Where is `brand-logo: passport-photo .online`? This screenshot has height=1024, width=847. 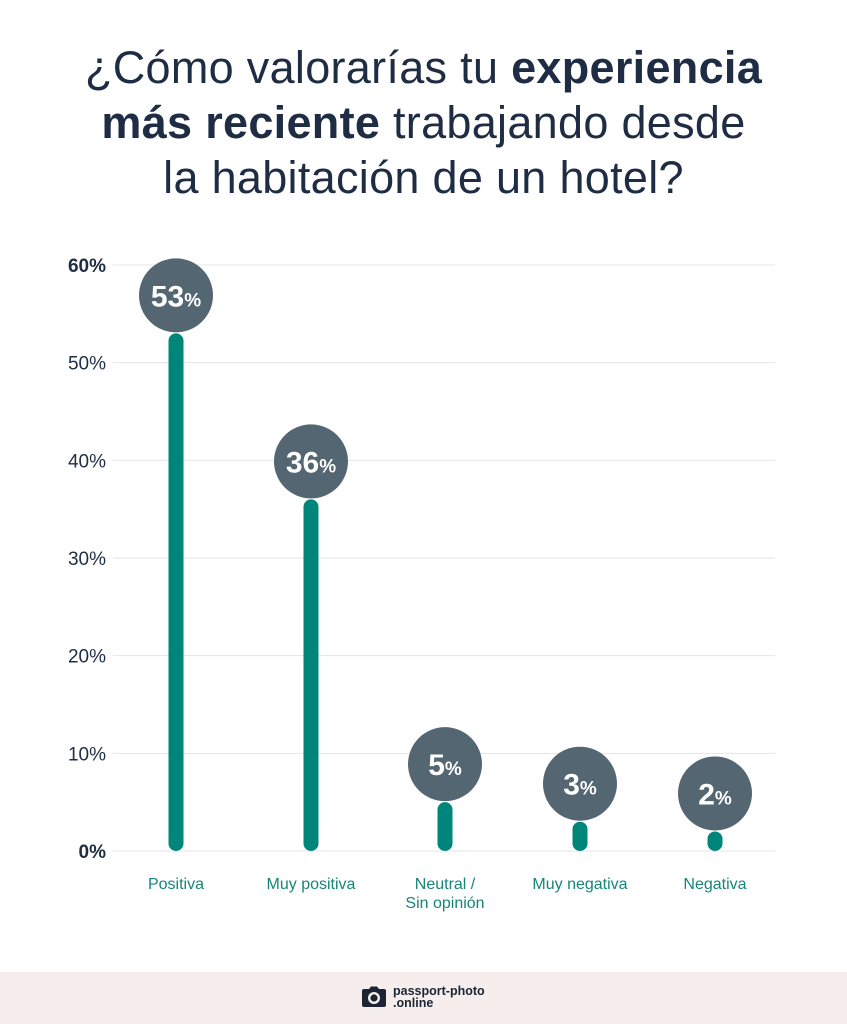 brand-logo: passport-photo .online is located at coordinates (423, 997).